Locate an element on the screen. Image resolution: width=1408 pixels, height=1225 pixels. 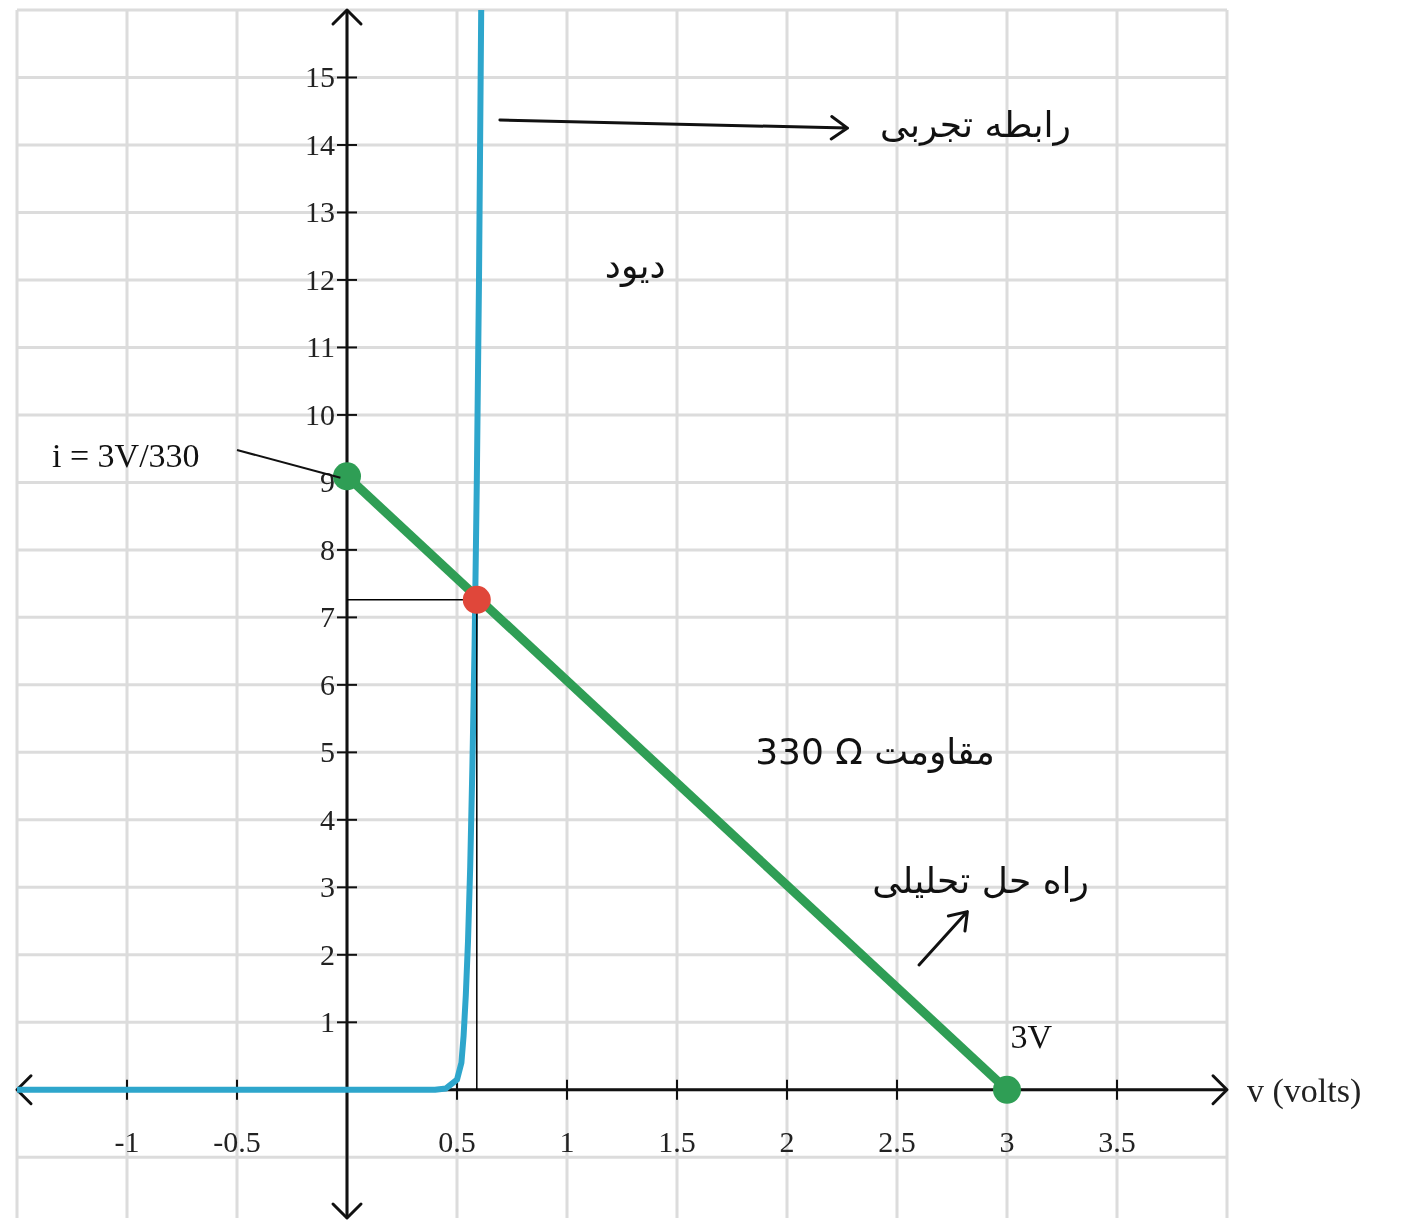
x-tick-label: 1 is located at coordinates (567, 1141).